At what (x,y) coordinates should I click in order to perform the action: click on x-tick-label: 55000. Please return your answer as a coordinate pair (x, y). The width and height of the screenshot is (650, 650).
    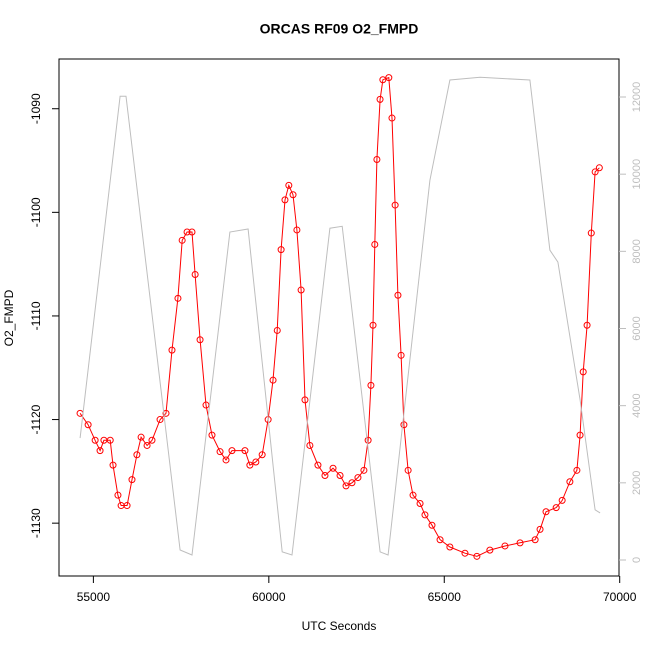
    Looking at the image, I should click on (94, 597).